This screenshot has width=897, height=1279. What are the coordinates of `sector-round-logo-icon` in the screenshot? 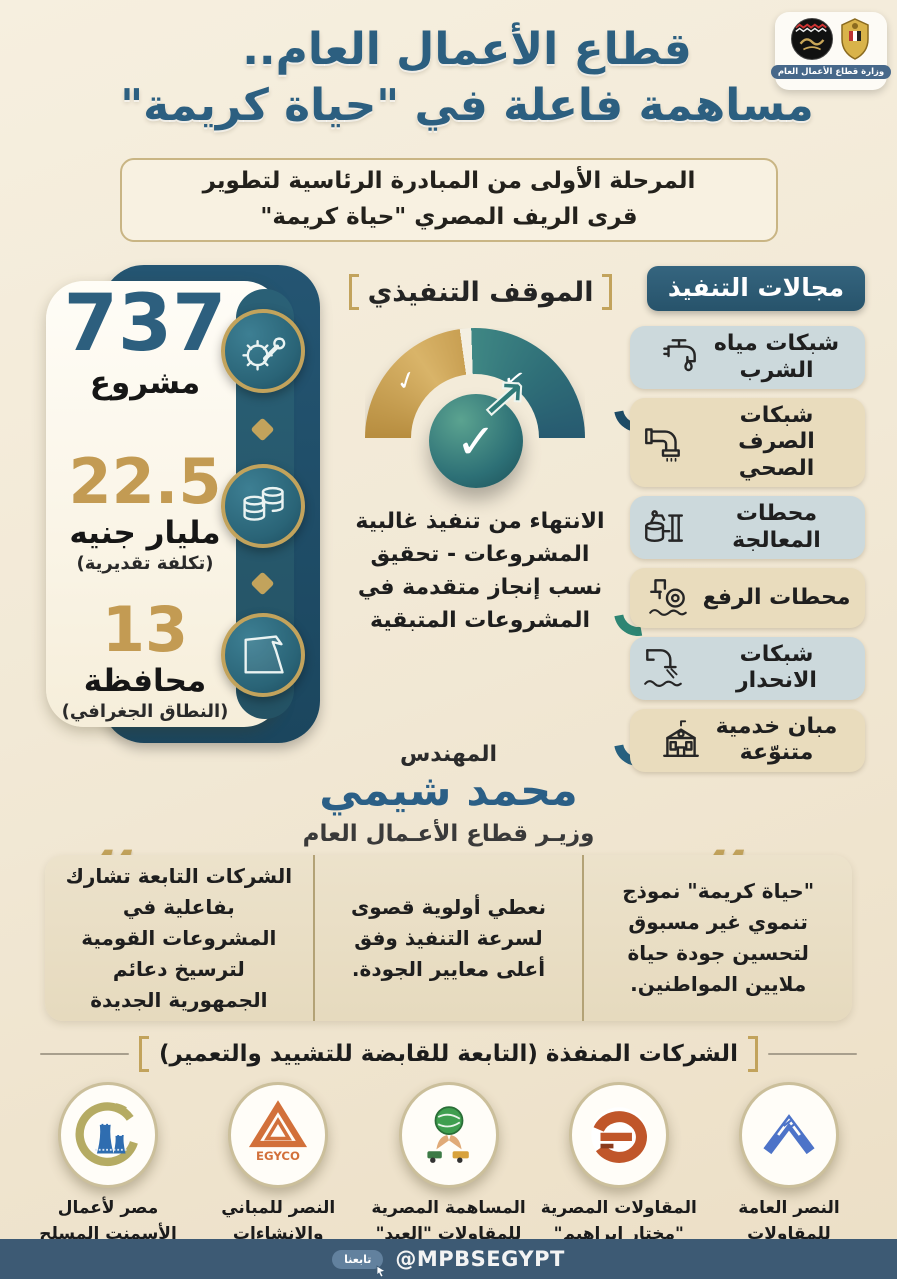 It's located at (811, 39).